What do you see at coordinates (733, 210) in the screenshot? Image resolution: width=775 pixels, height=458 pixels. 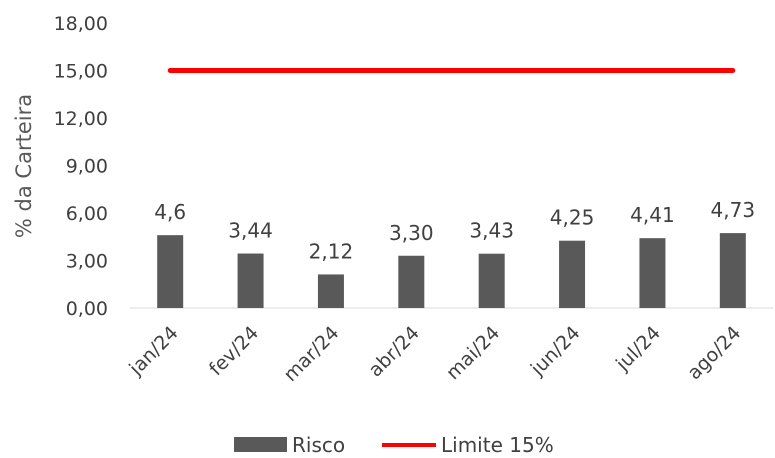 I see `data-label: 4,73` at bounding box center [733, 210].